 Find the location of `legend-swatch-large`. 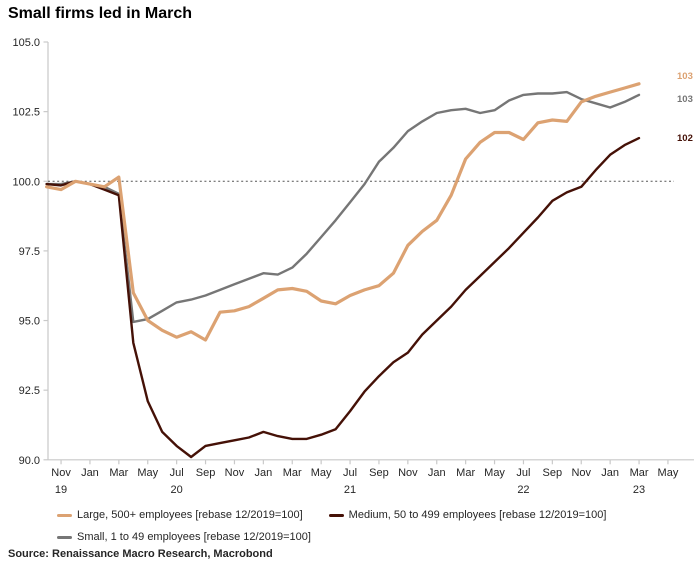

legend-swatch-large is located at coordinates (64, 515).